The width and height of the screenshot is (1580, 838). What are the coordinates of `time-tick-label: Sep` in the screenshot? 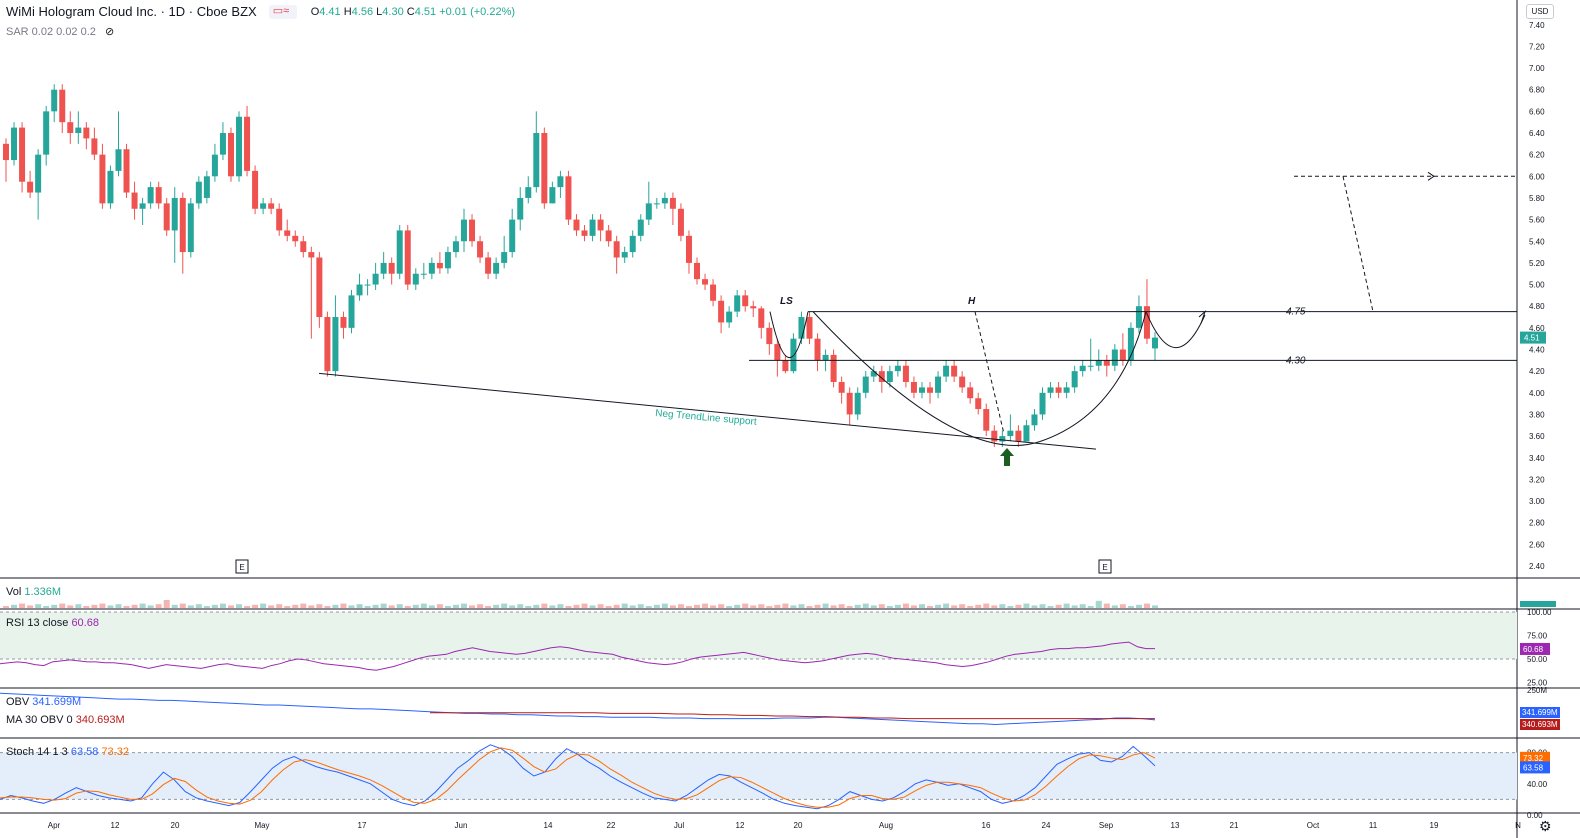 It's located at (1106, 825).